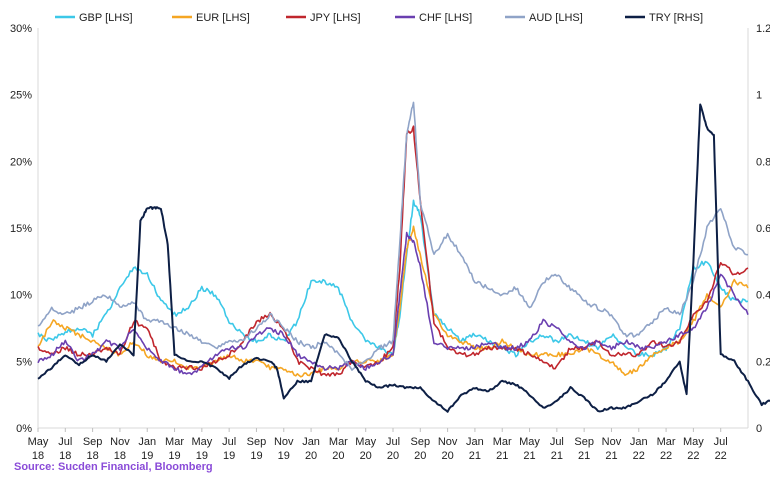 This screenshot has width=770, height=489. What do you see at coordinates (759, 429) in the screenshot?
I see `y-right-tick-label: 0` at bounding box center [759, 429].